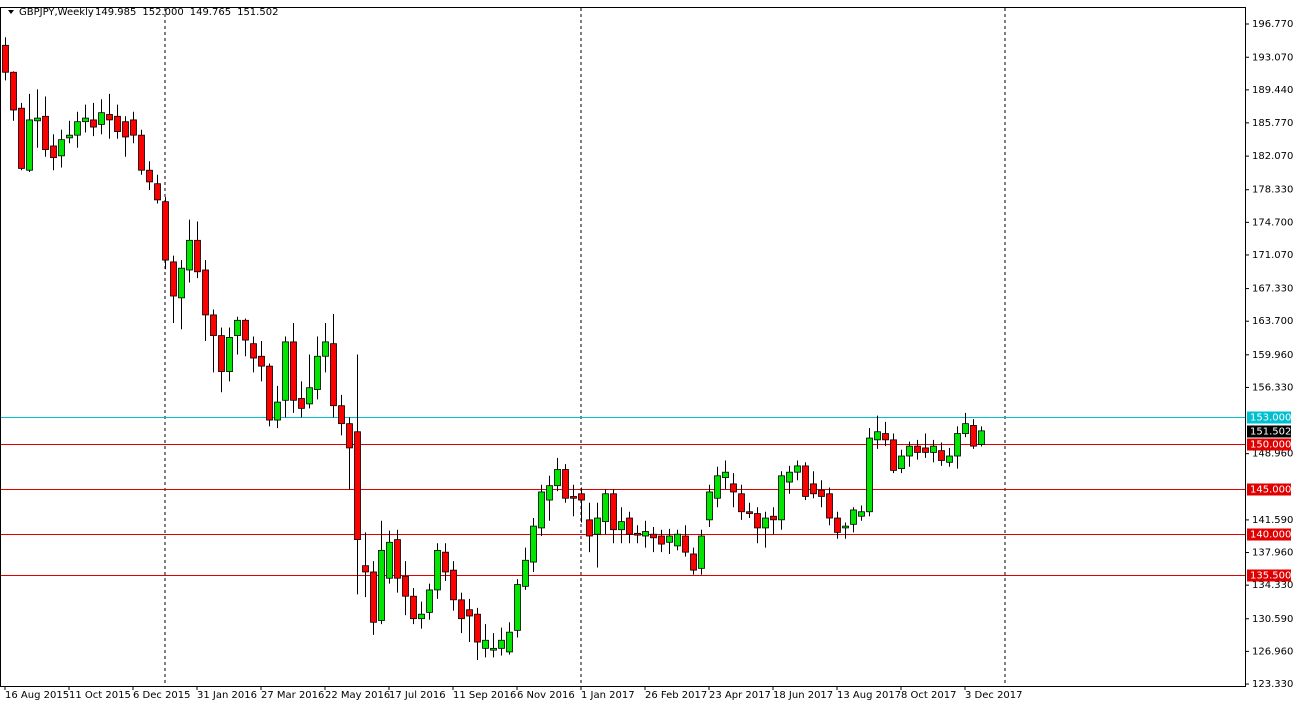  Describe the element at coordinates (56, 12) in the screenshot. I see `chart-title: GBPJPY,Weekly` at that location.